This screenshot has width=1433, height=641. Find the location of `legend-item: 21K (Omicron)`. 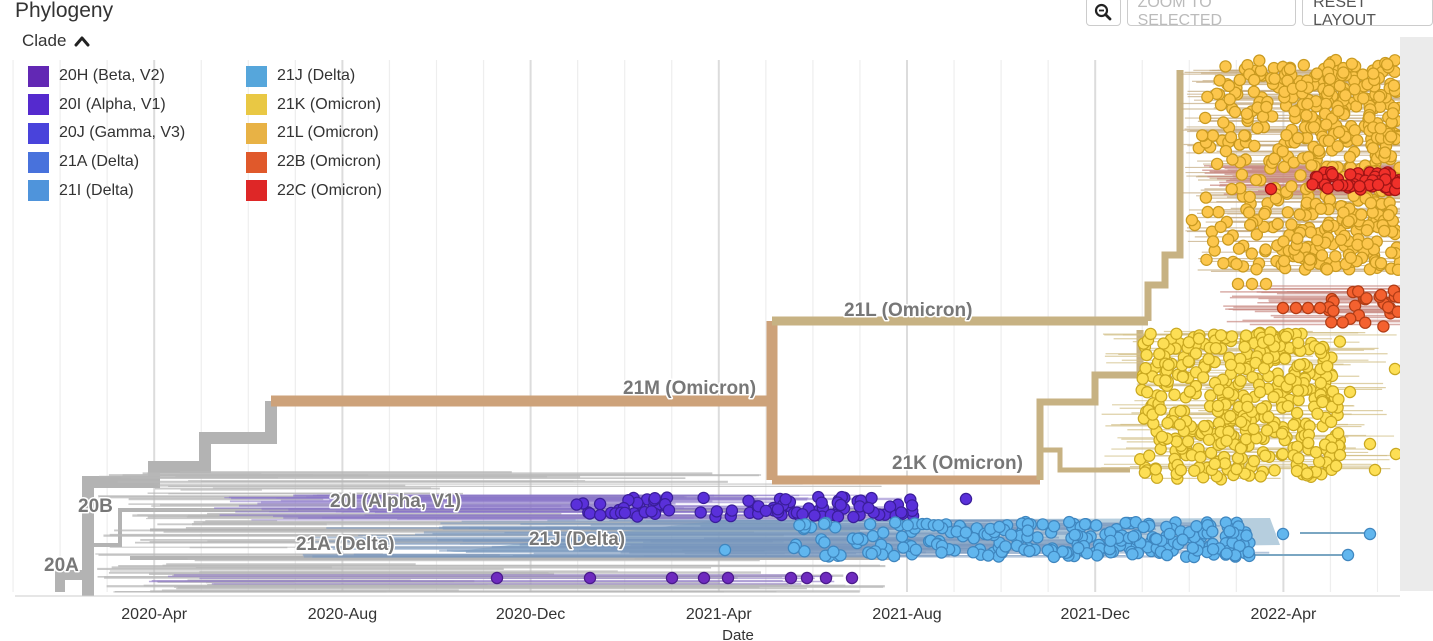

legend-item: 21K (Omicron) is located at coordinates (346, 105).